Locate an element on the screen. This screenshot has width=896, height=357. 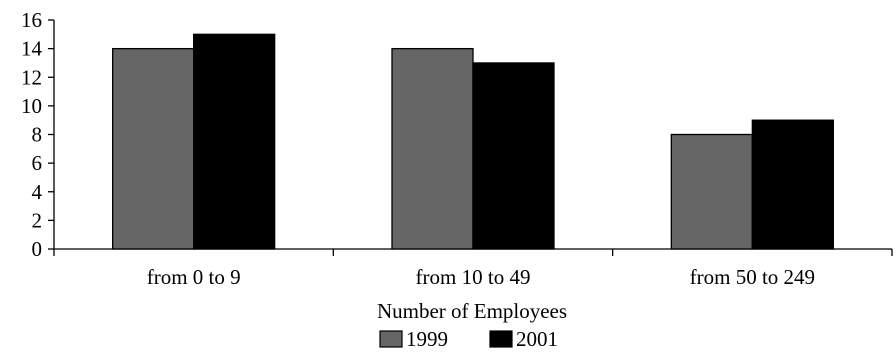
legend-label-2001: 2001 is located at coordinates (537, 339).